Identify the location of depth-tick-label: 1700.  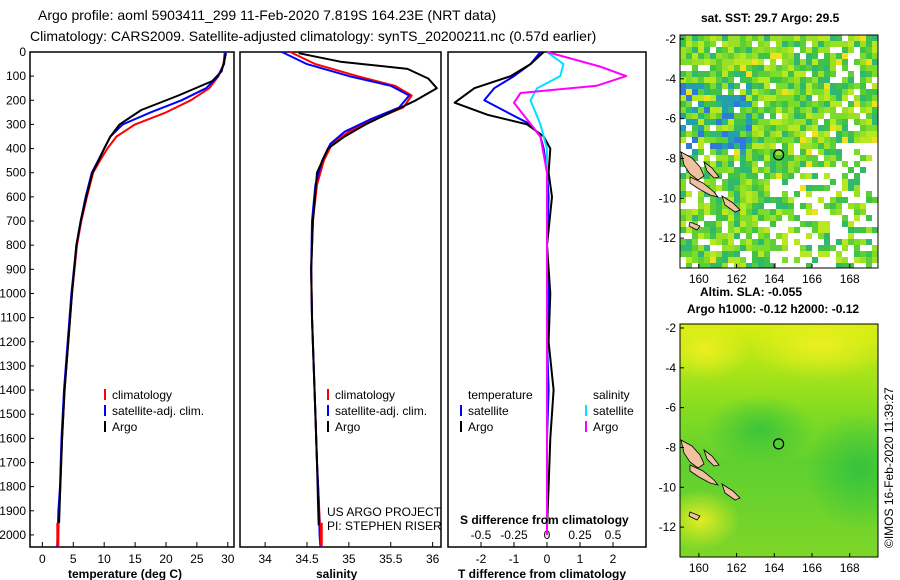
(13, 462).